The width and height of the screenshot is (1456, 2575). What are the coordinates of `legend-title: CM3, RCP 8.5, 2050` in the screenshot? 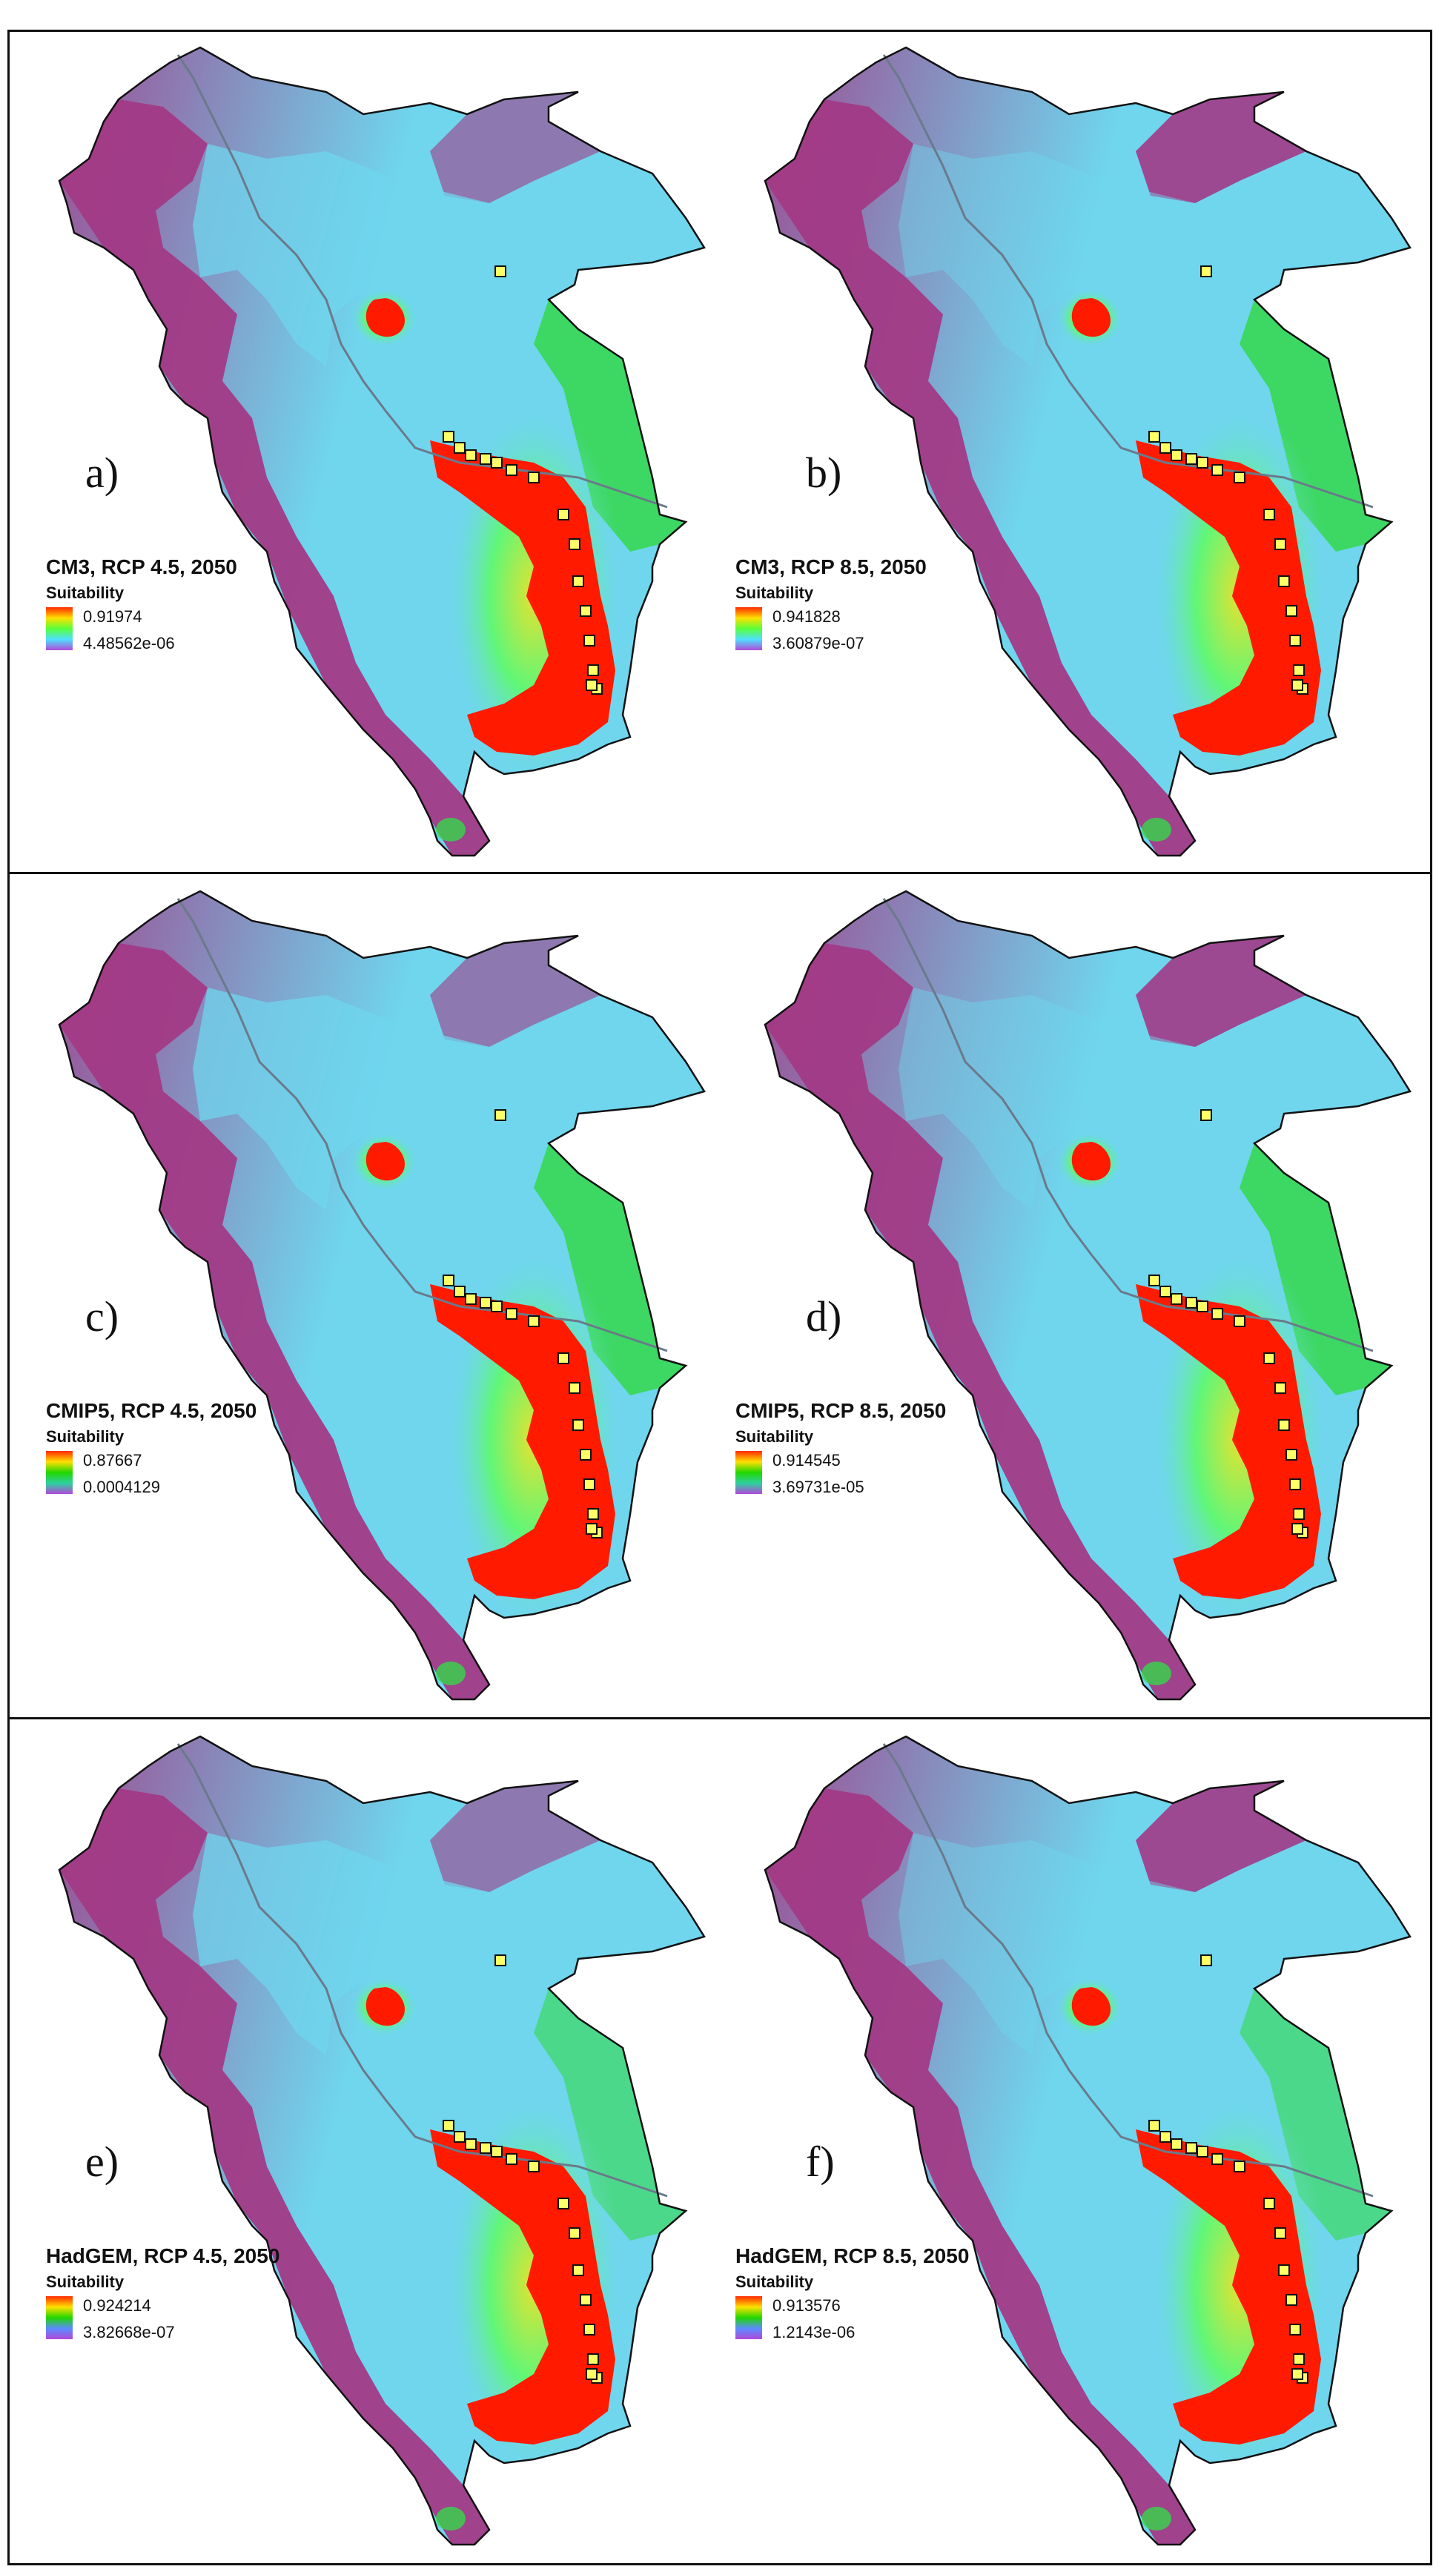 It's located at (831, 567).